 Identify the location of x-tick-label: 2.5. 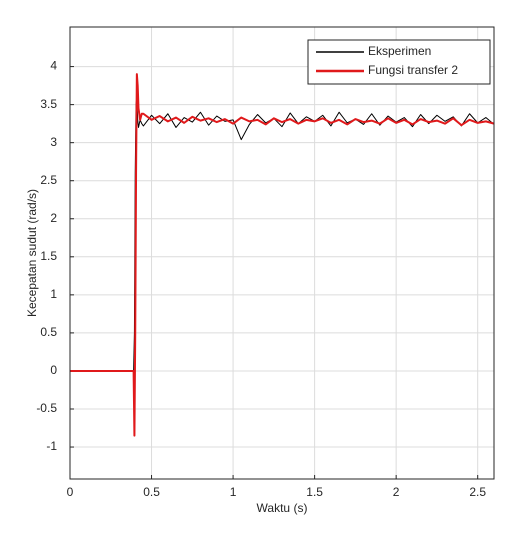
(477, 492).